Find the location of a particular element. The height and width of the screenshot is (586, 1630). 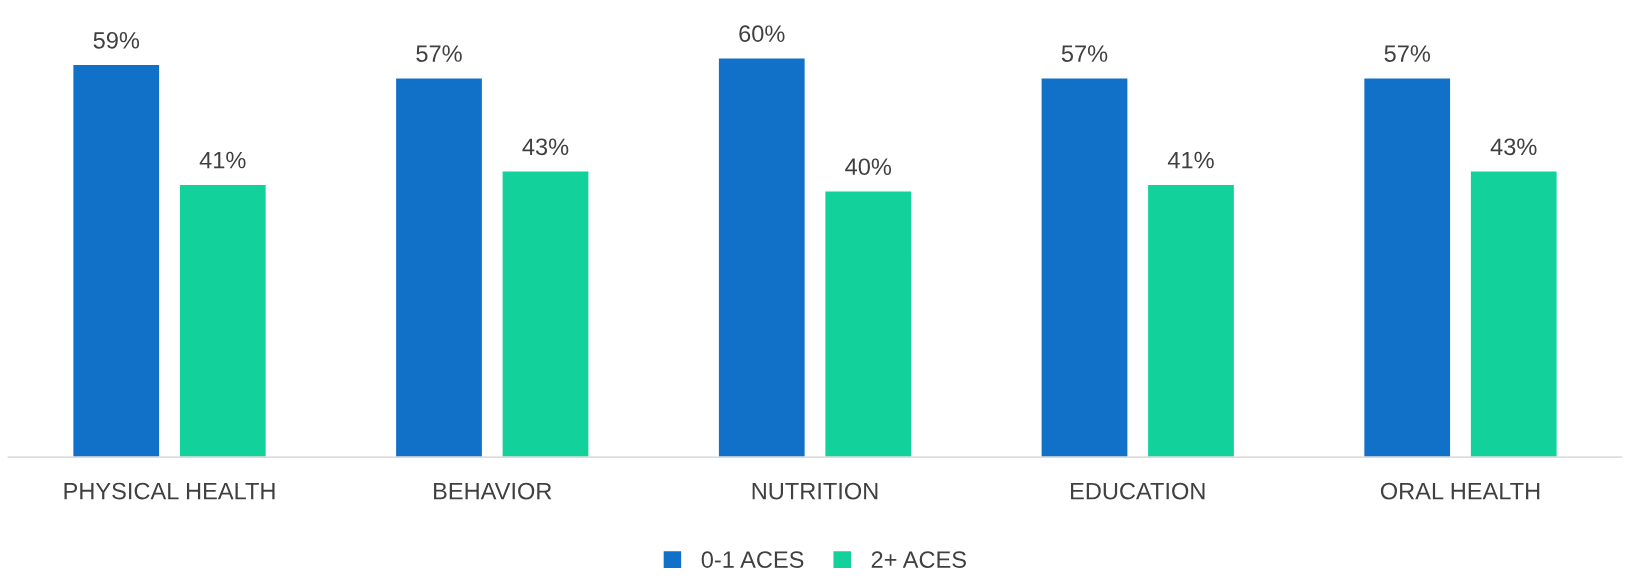

x-tick-label: NUTRITION is located at coordinates (815, 491).